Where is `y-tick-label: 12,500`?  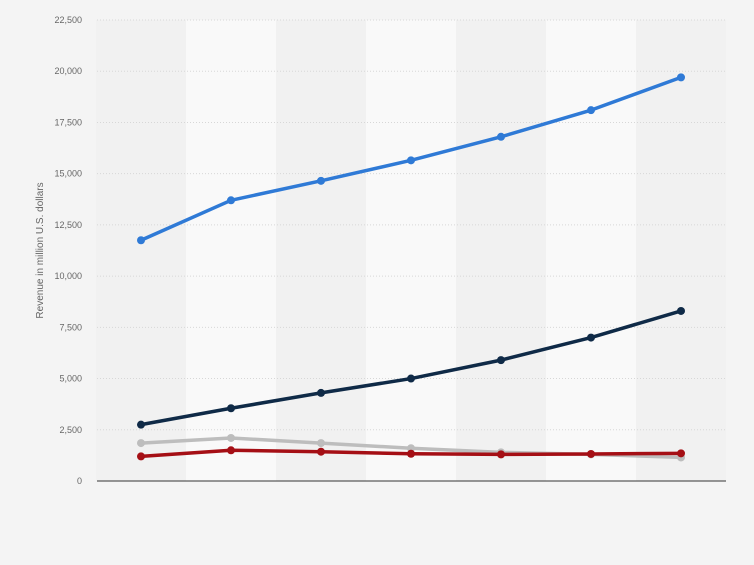 y-tick-label: 12,500 is located at coordinates (68, 225).